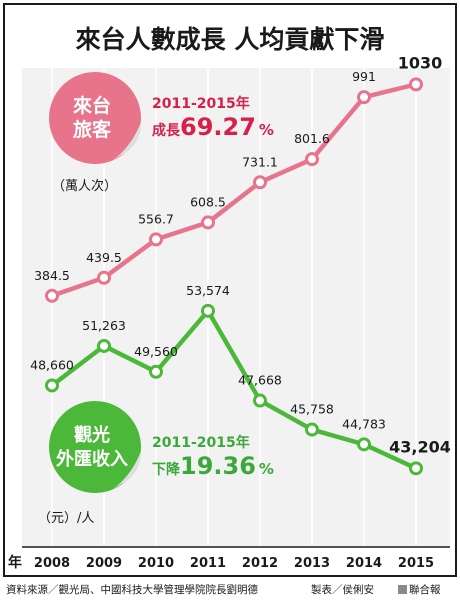 This screenshot has height=604, width=460. Describe the element at coordinates (166, 130) in the screenshot. I see `visitors-growth-label: 成長` at that location.